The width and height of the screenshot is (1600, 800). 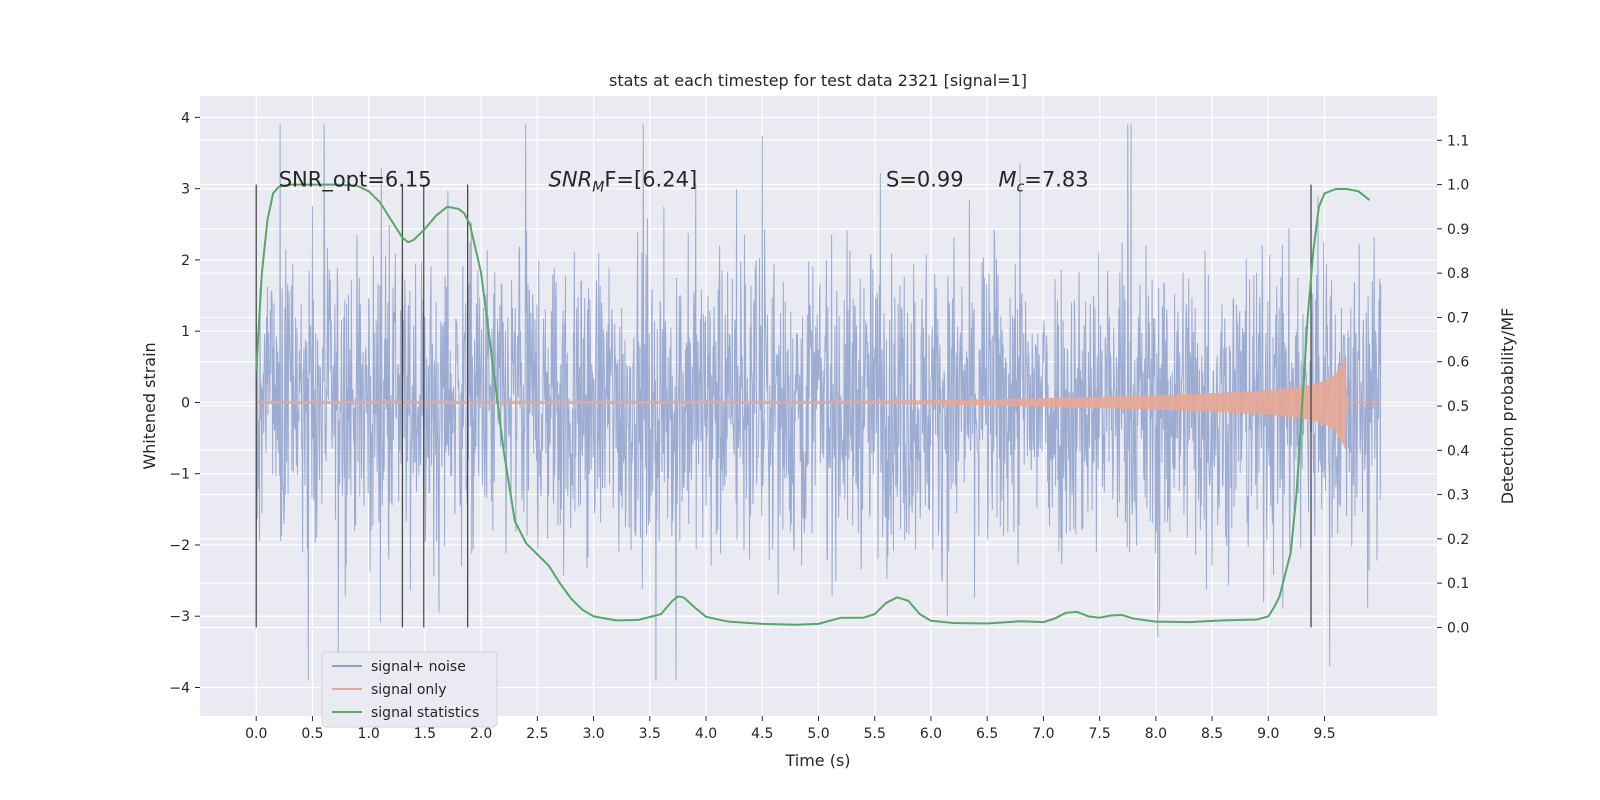 I want to click on y-left-tick-label: 3, so click(x=185, y=190).